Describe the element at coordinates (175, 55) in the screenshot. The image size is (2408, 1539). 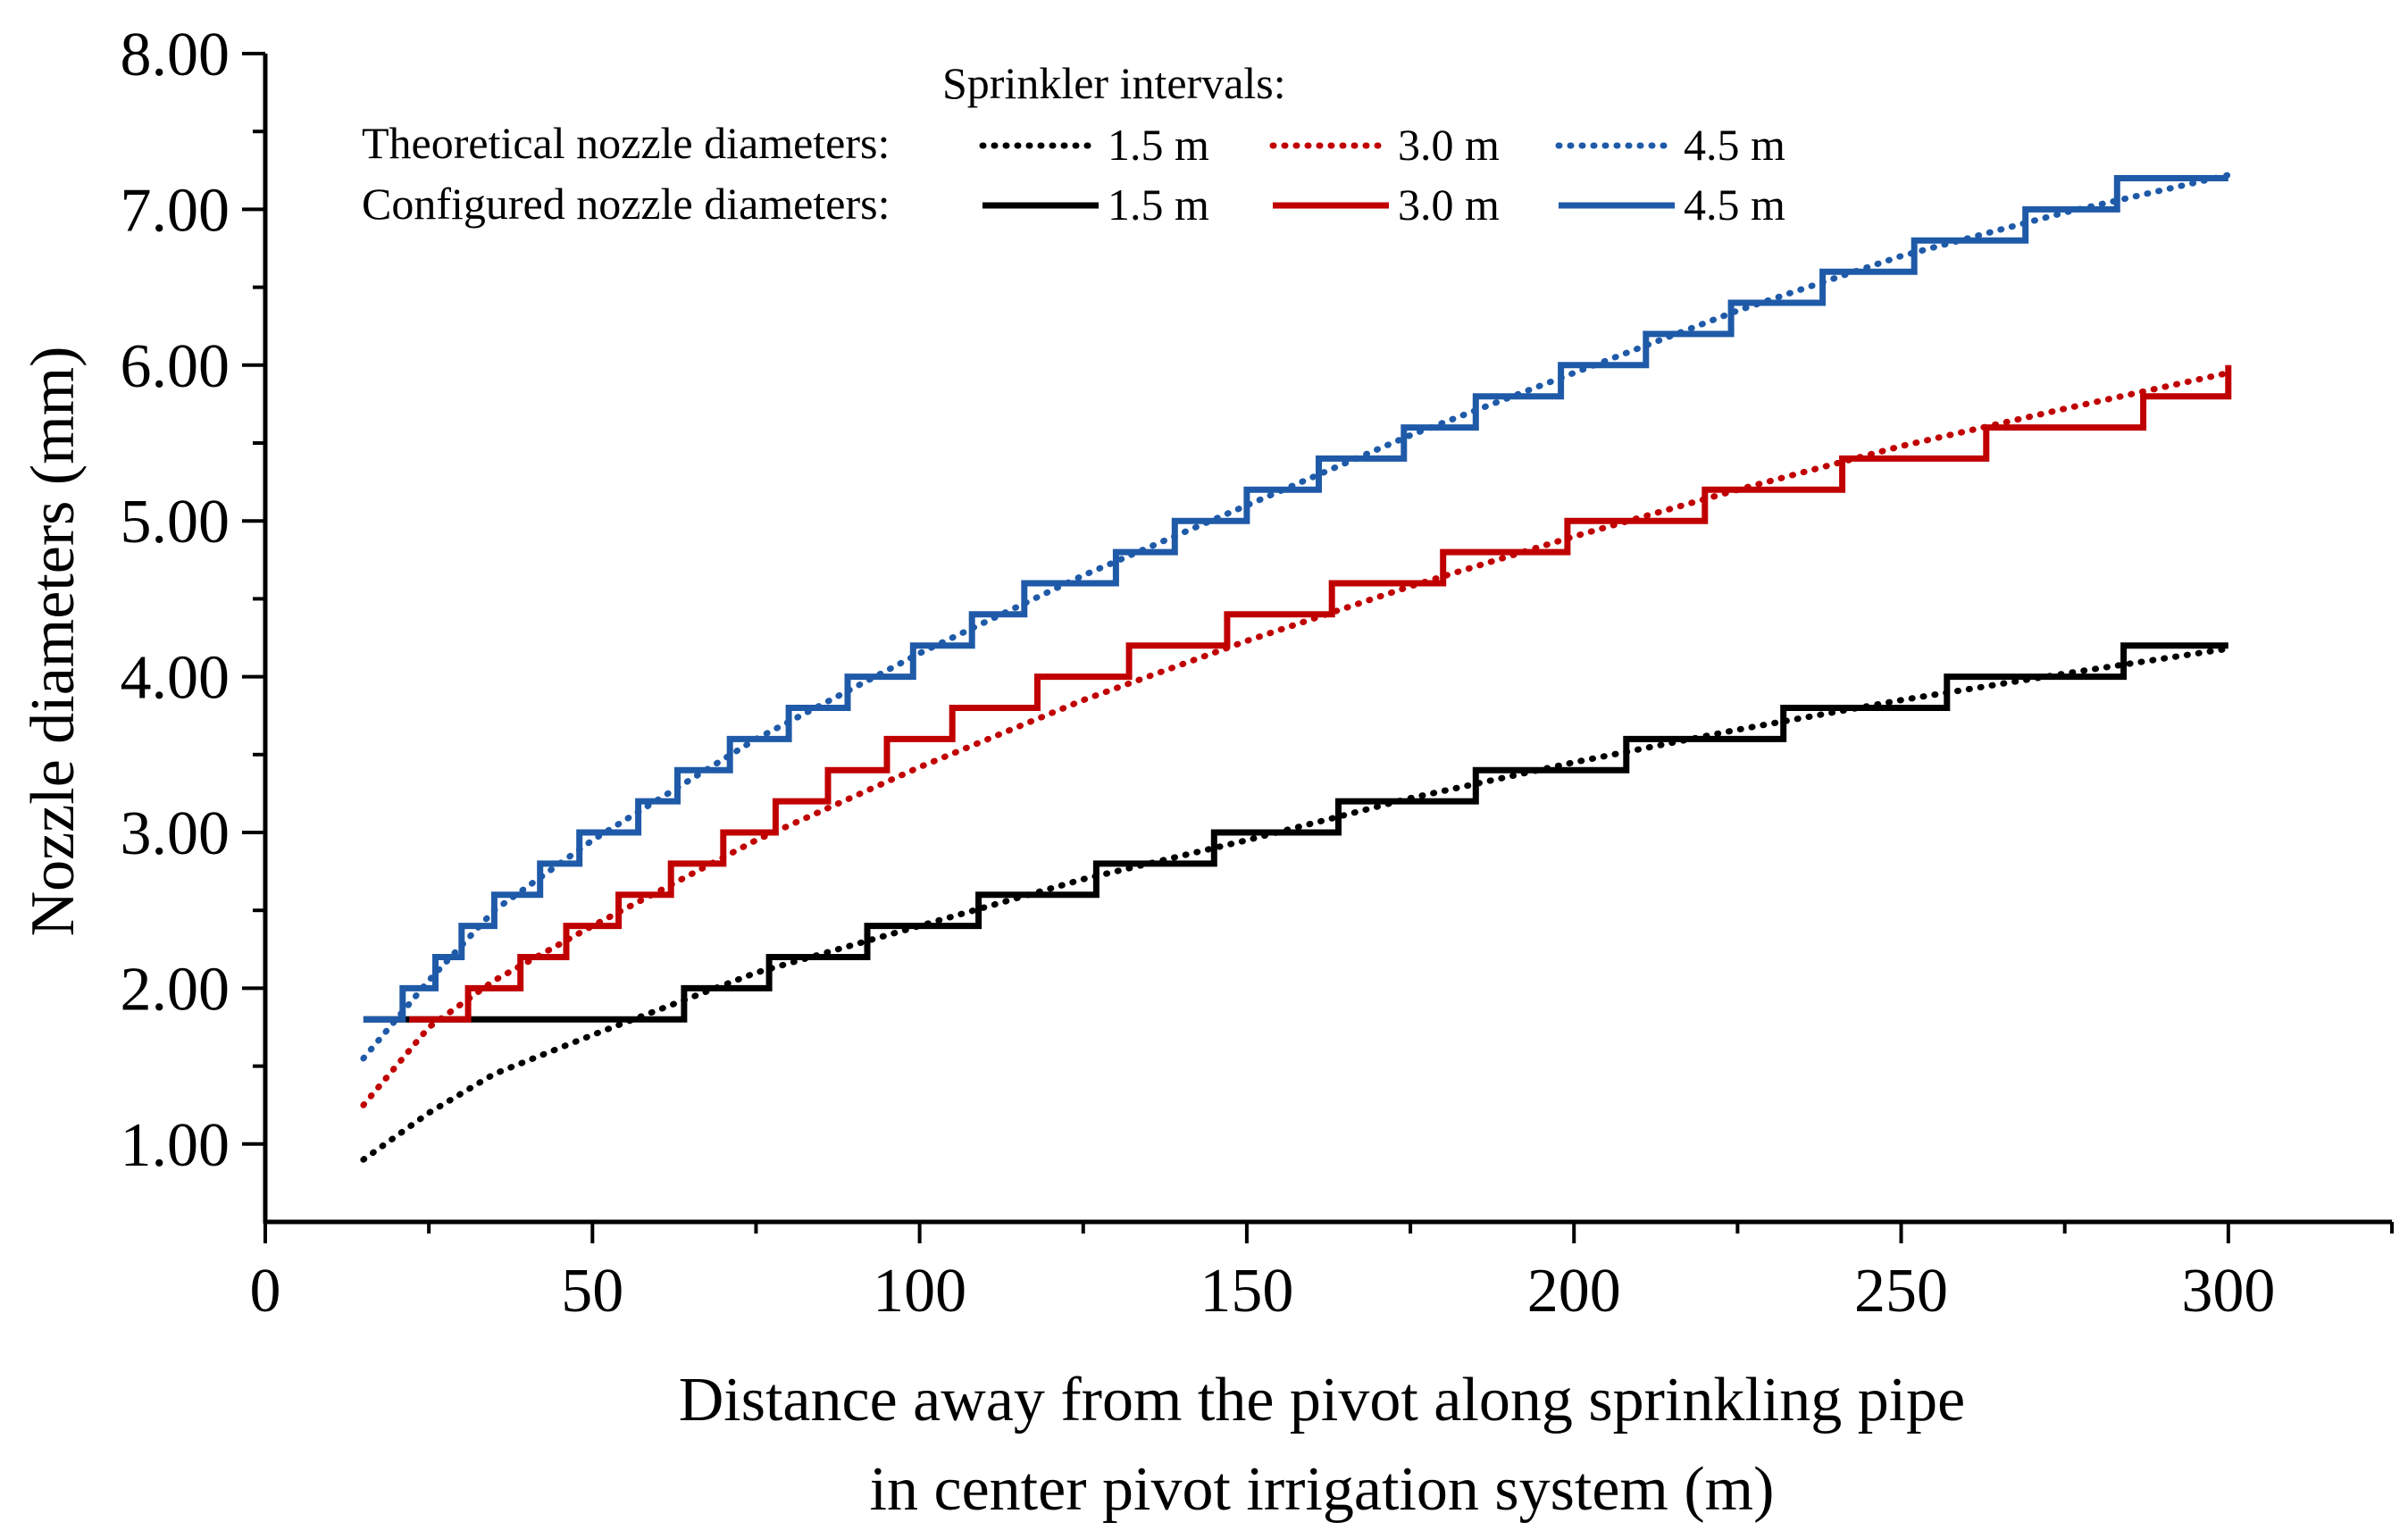
I see `y-tick-label: 8.00` at that location.